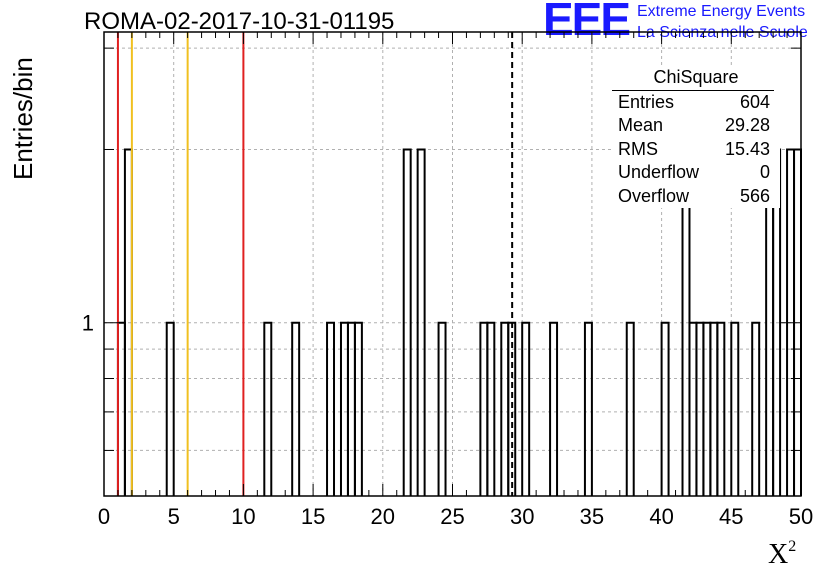 Image resolution: width=836 pixels, height=572 pixels. What do you see at coordinates (696, 197) in the screenshot?
I see `stats-row: Overflow 566` at bounding box center [696, 197].